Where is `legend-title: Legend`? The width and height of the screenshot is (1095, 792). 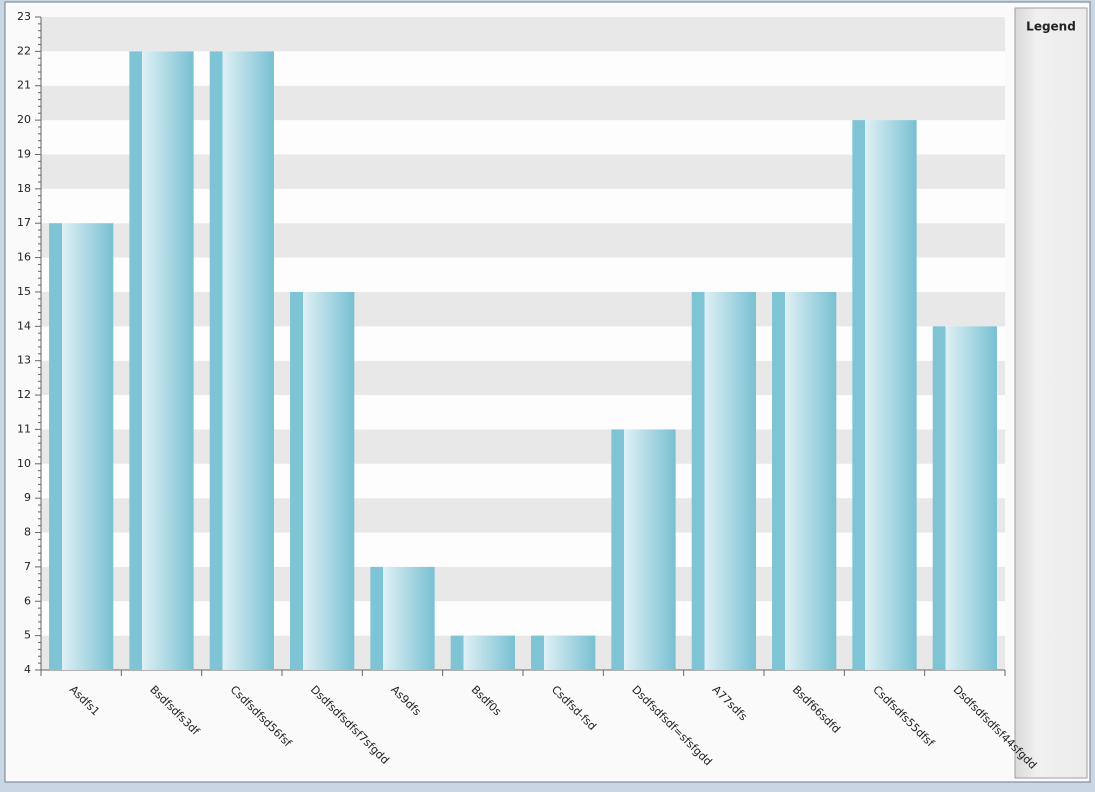 legend-title: Legend is located at coordinates (1051, 27).